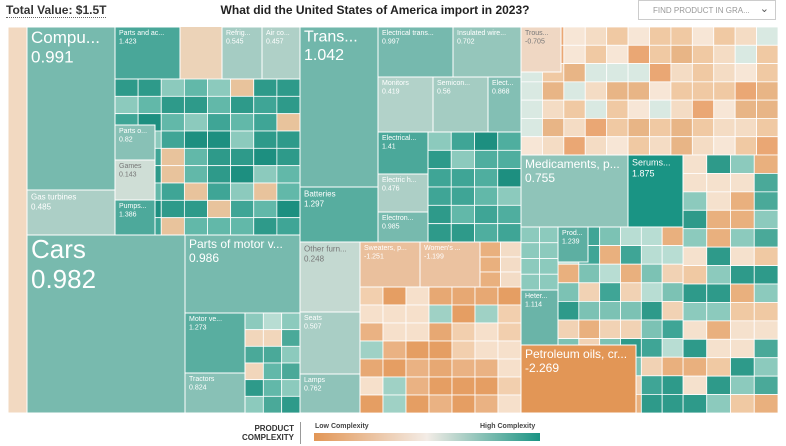  I want to click on tile-name: Seats, so click(313, 318).